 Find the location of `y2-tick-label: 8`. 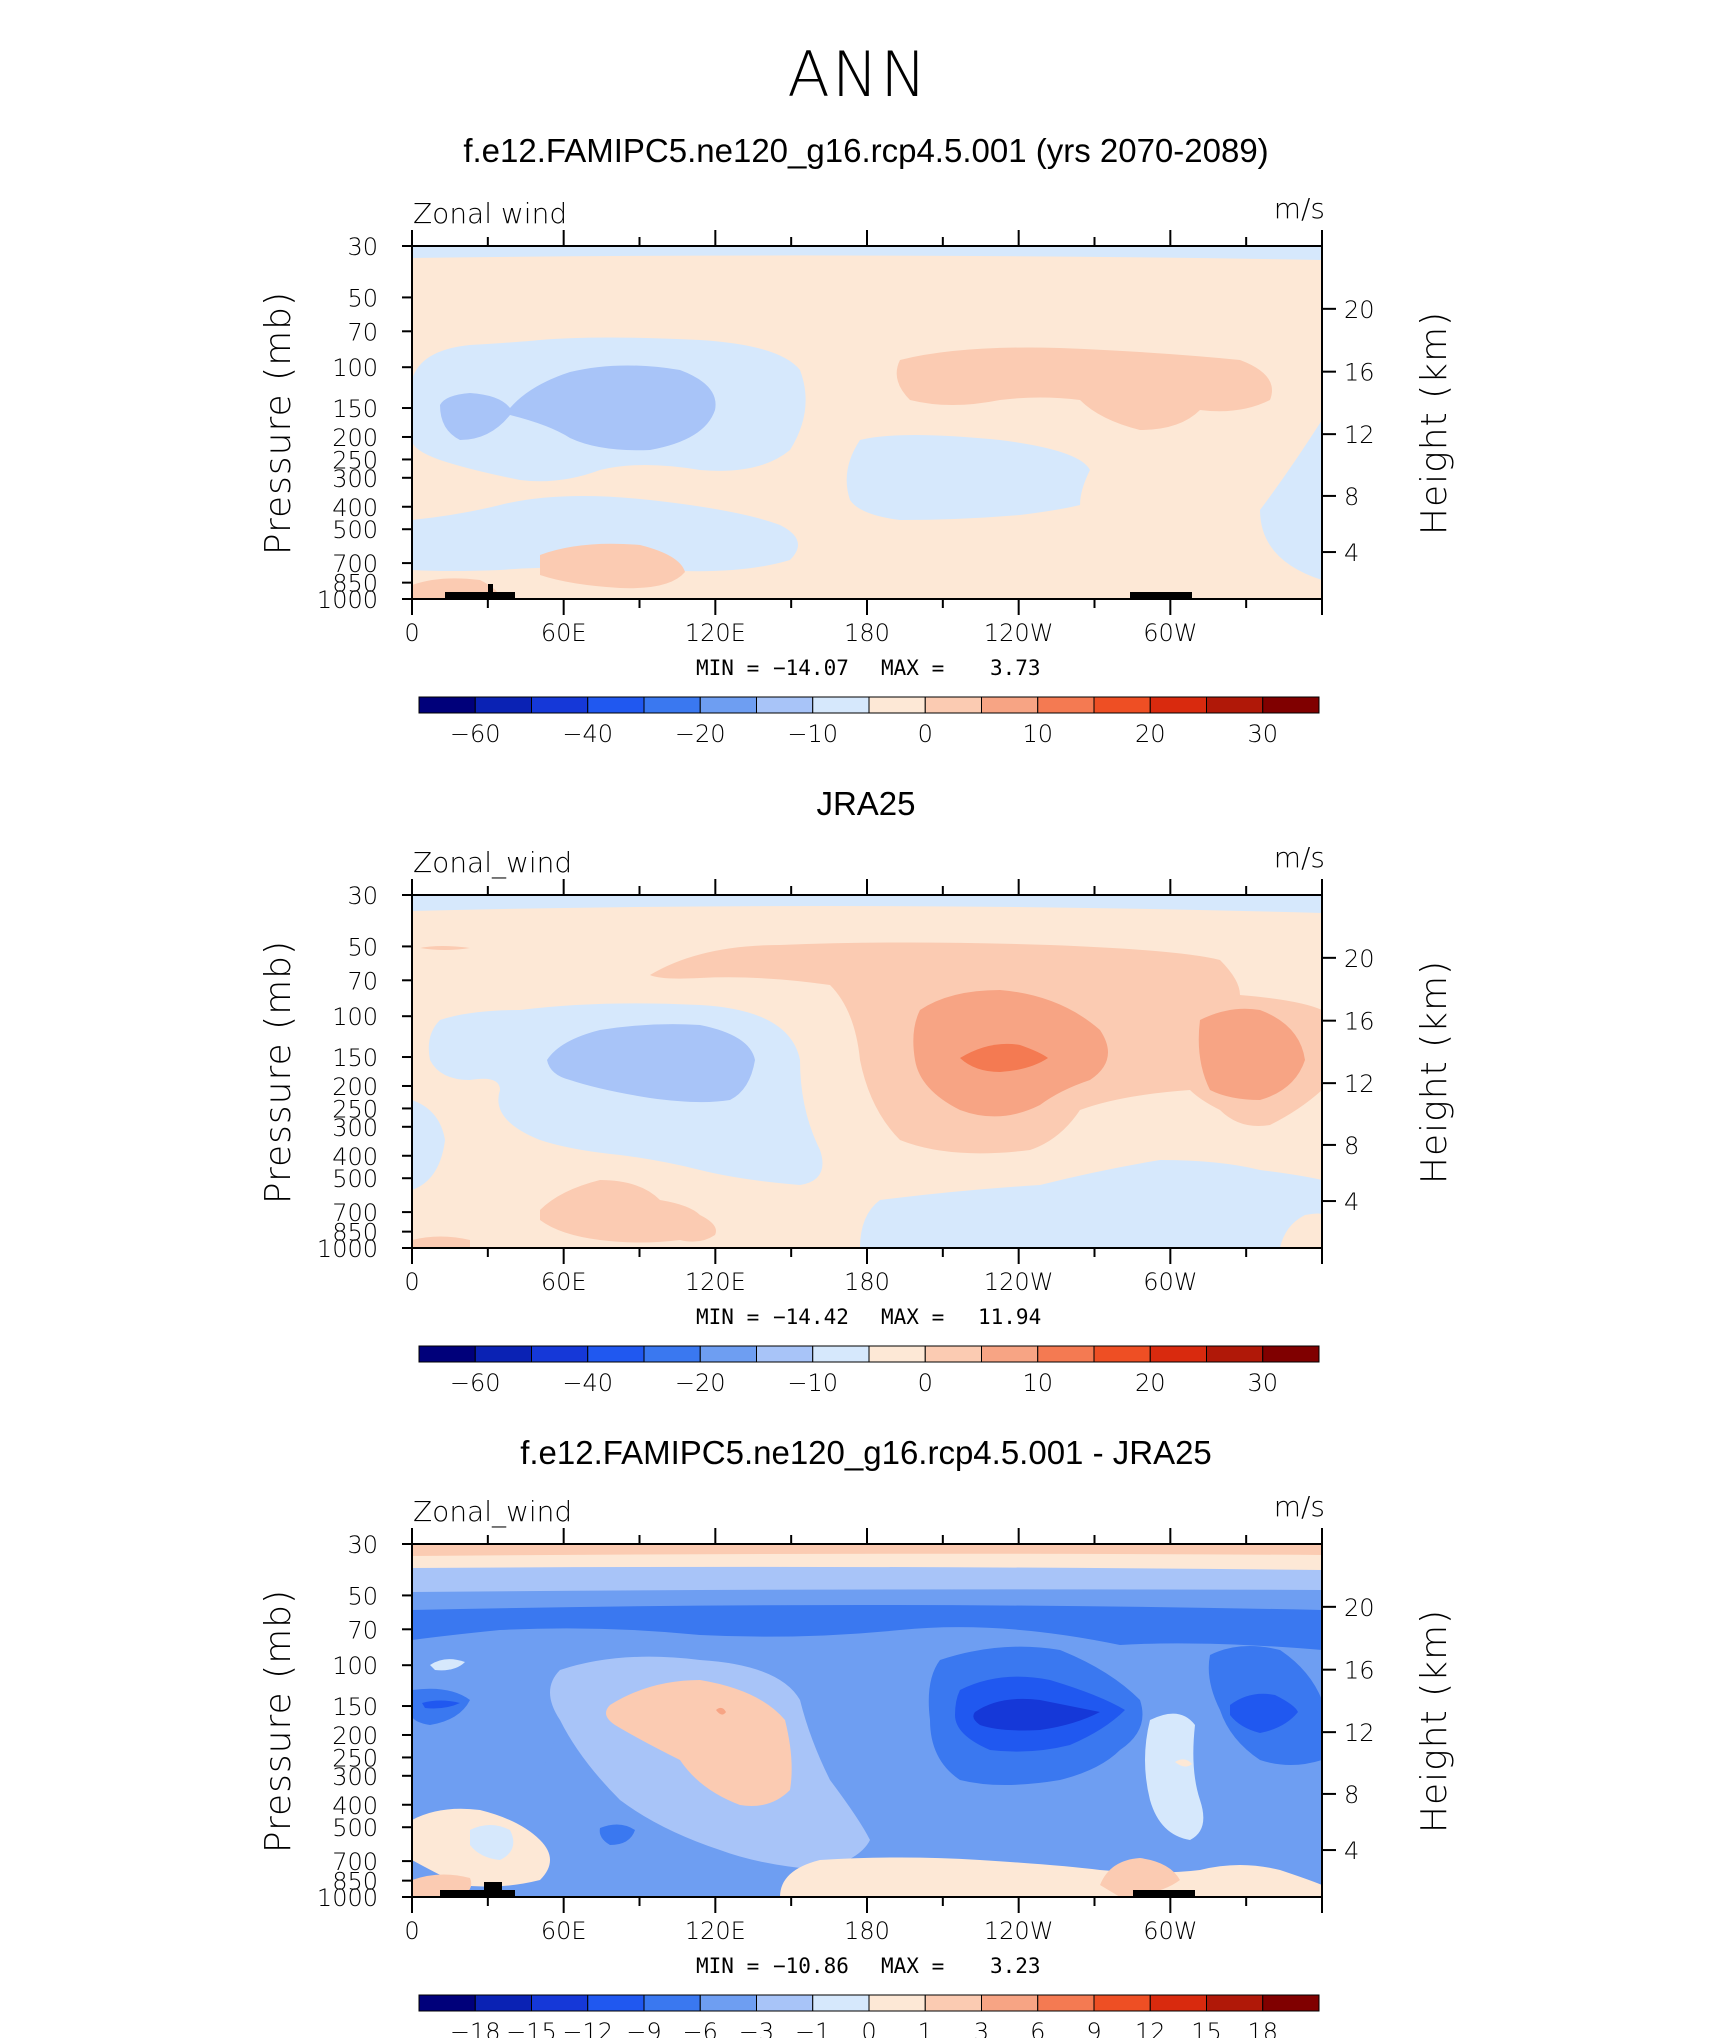

y2-tick-label: 8 is located at coordinates (1351, 1146).